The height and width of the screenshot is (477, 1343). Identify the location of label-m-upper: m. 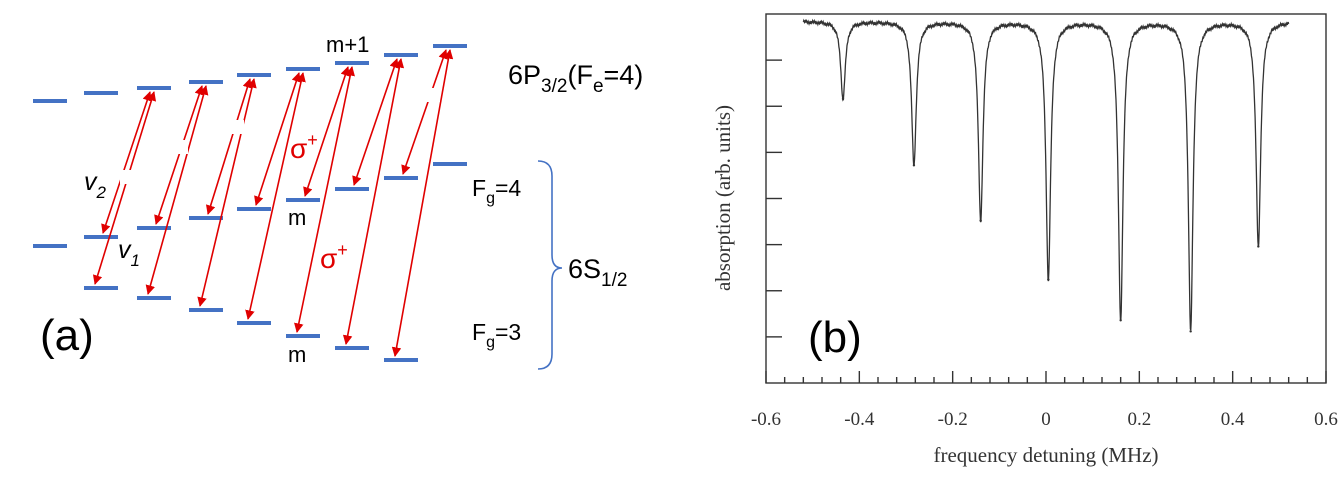
(297, 217).